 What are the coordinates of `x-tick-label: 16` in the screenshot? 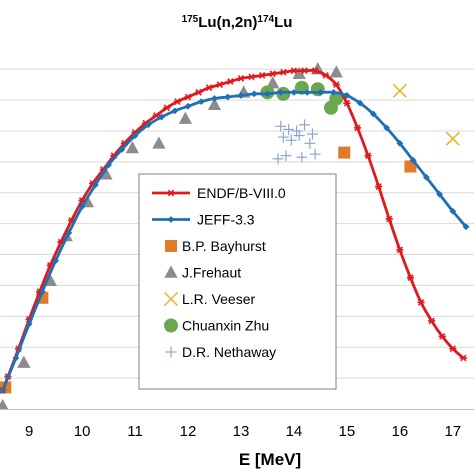 It's located at (400, 431).